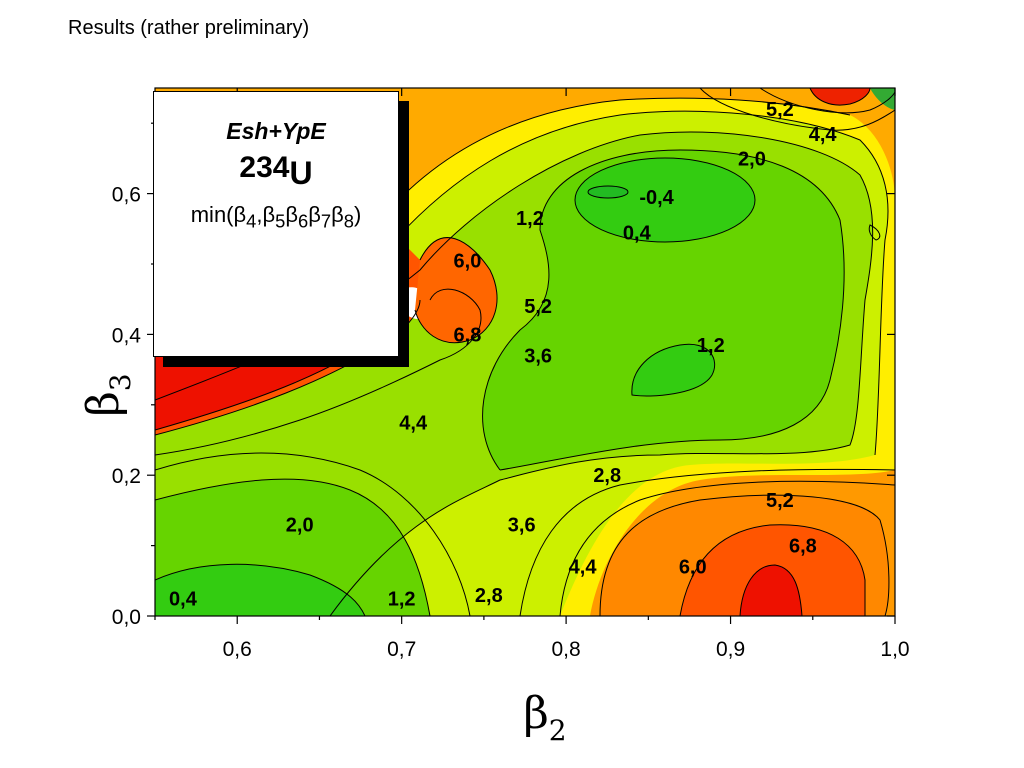 This screenshot has height=768, width=1024. I want to click on contour-label: -0,4, so click(656, 198).